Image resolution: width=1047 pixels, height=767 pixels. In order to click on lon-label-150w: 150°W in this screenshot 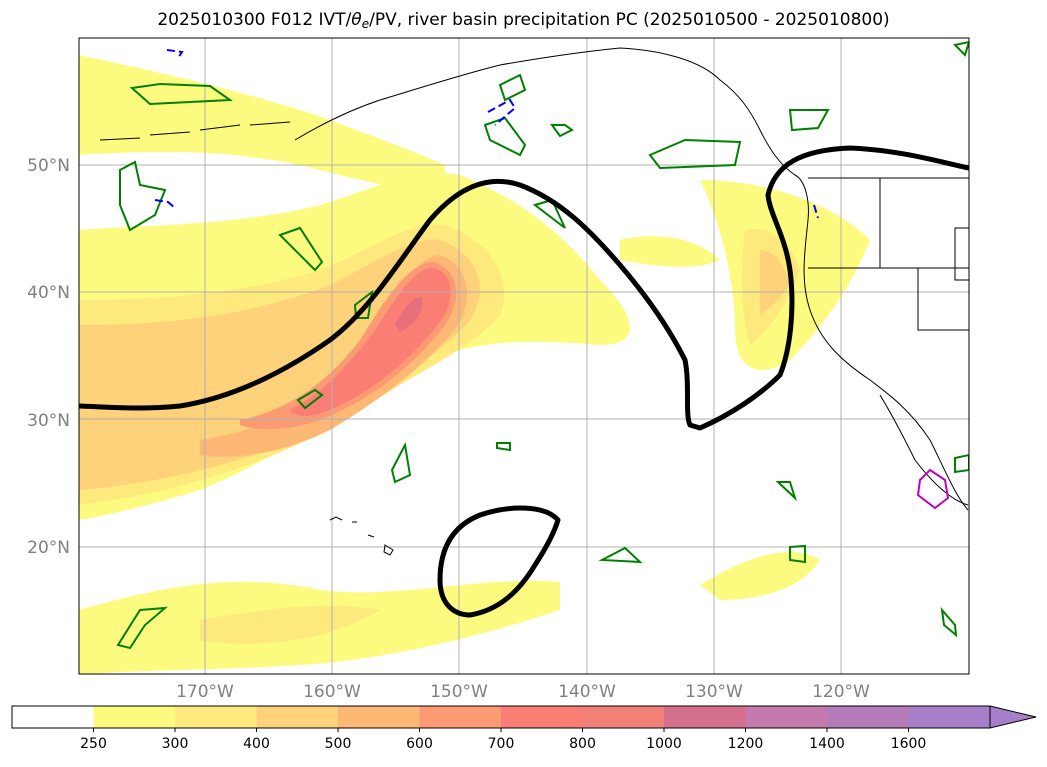, I will do `click(459, 692)`.